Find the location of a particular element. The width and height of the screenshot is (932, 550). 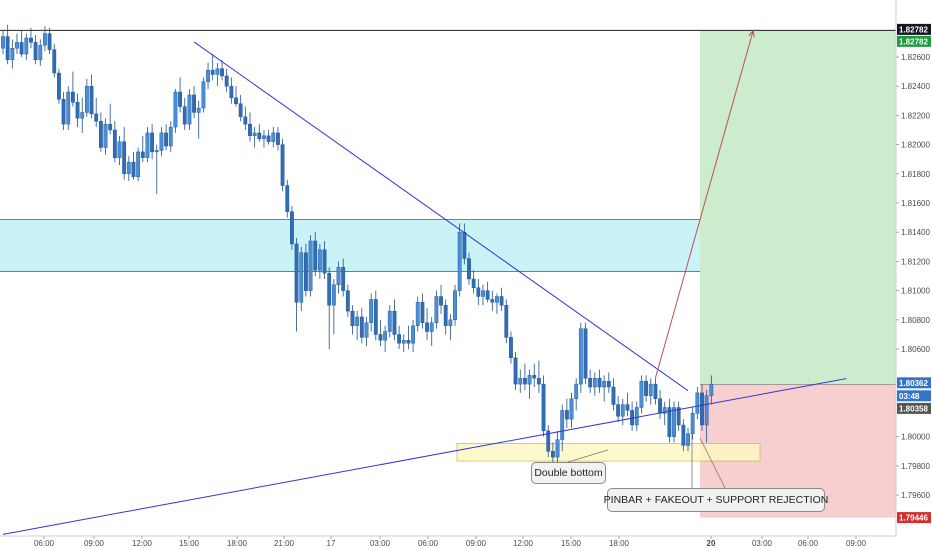

x-tick-label: 20 is located at coordinates (711, 543).